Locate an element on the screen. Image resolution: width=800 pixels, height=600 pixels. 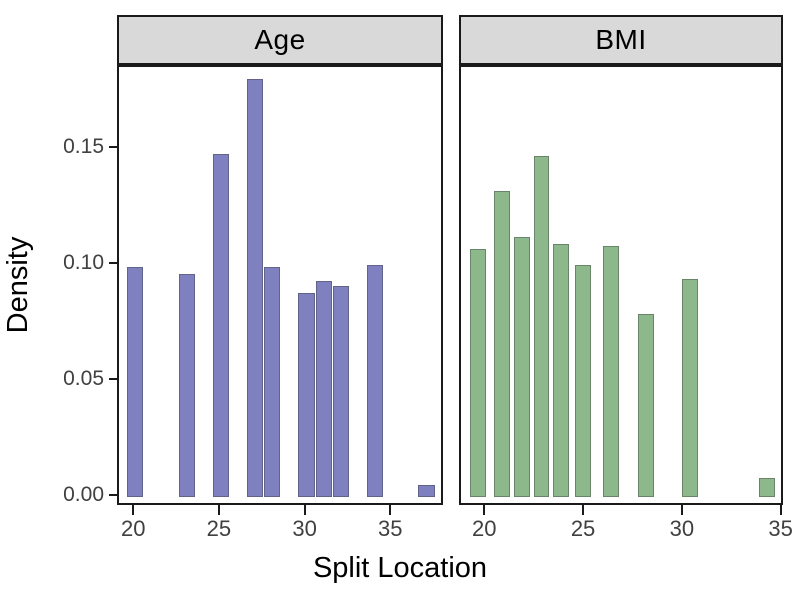
strip-label: Age is located at coordinates (280, 39).